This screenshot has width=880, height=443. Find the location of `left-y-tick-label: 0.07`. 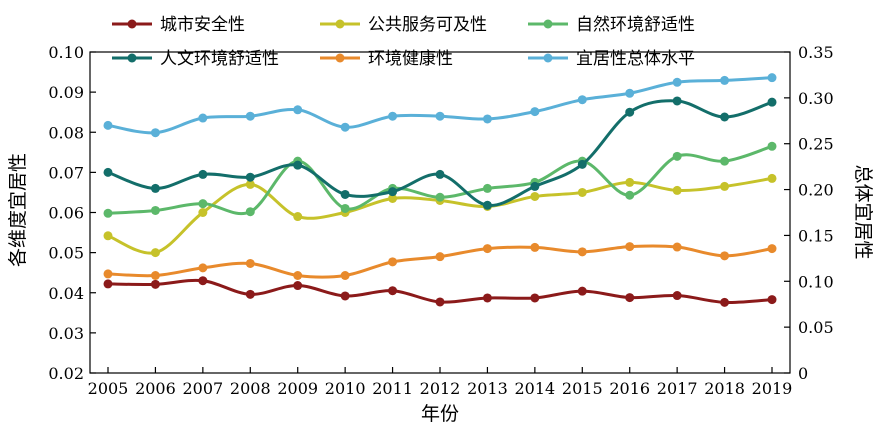

left-y-tick-label: 0.07 is located at coordinates (66, 172).